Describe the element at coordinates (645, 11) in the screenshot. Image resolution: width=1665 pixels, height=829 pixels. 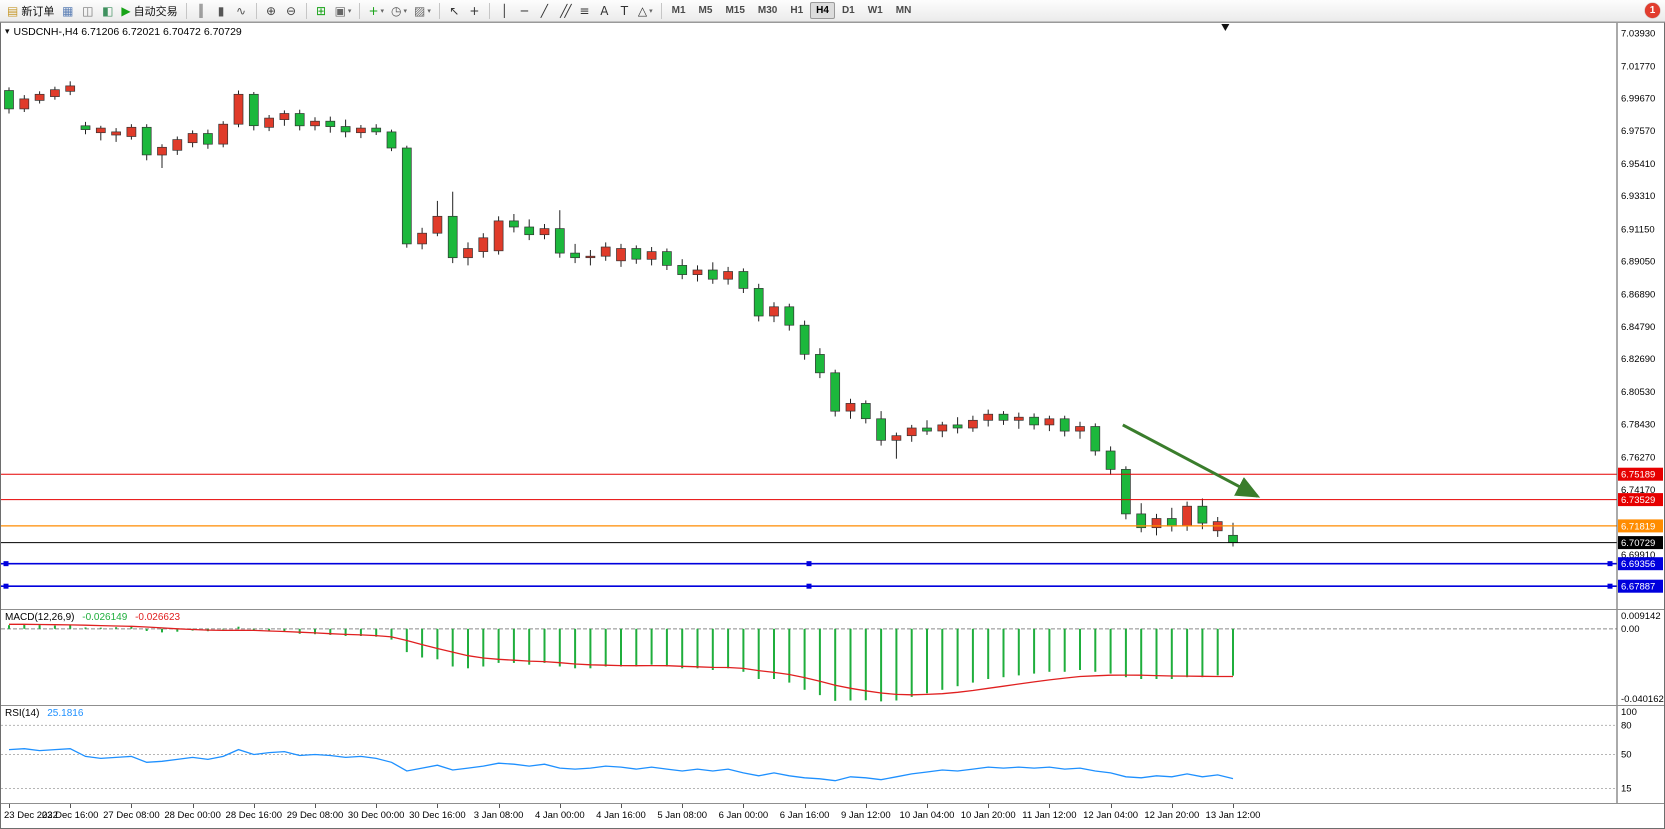
I see `shapes-icon-button: △ ▾` at that location.